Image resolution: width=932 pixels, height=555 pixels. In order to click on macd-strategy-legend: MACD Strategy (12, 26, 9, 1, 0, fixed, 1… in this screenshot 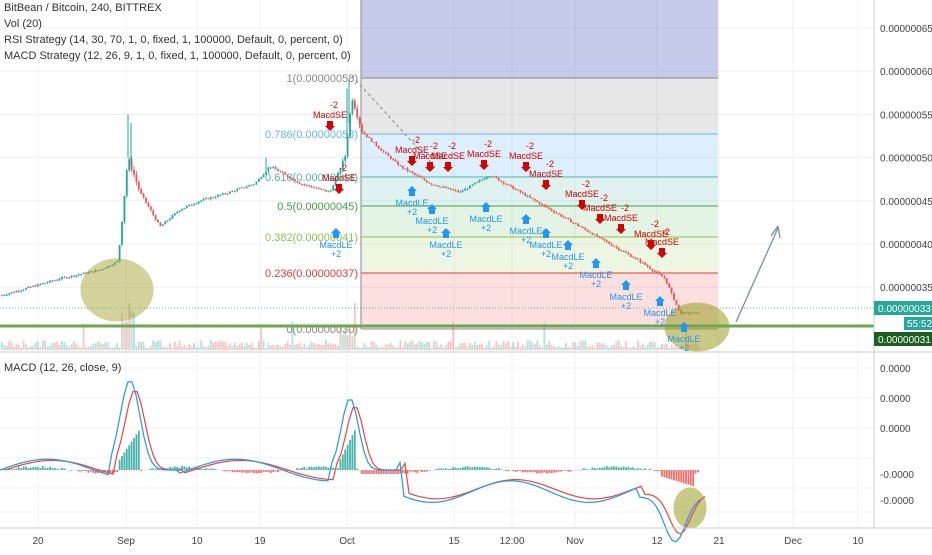, I will do `click(177, 56)`.